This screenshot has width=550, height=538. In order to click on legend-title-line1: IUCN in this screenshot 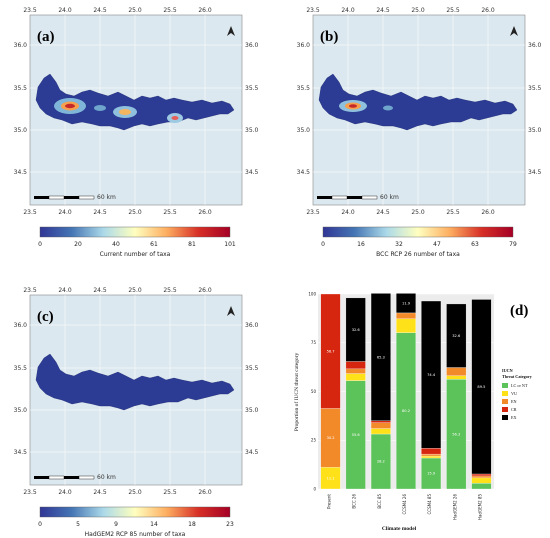, I will do `click(507, 370)`.